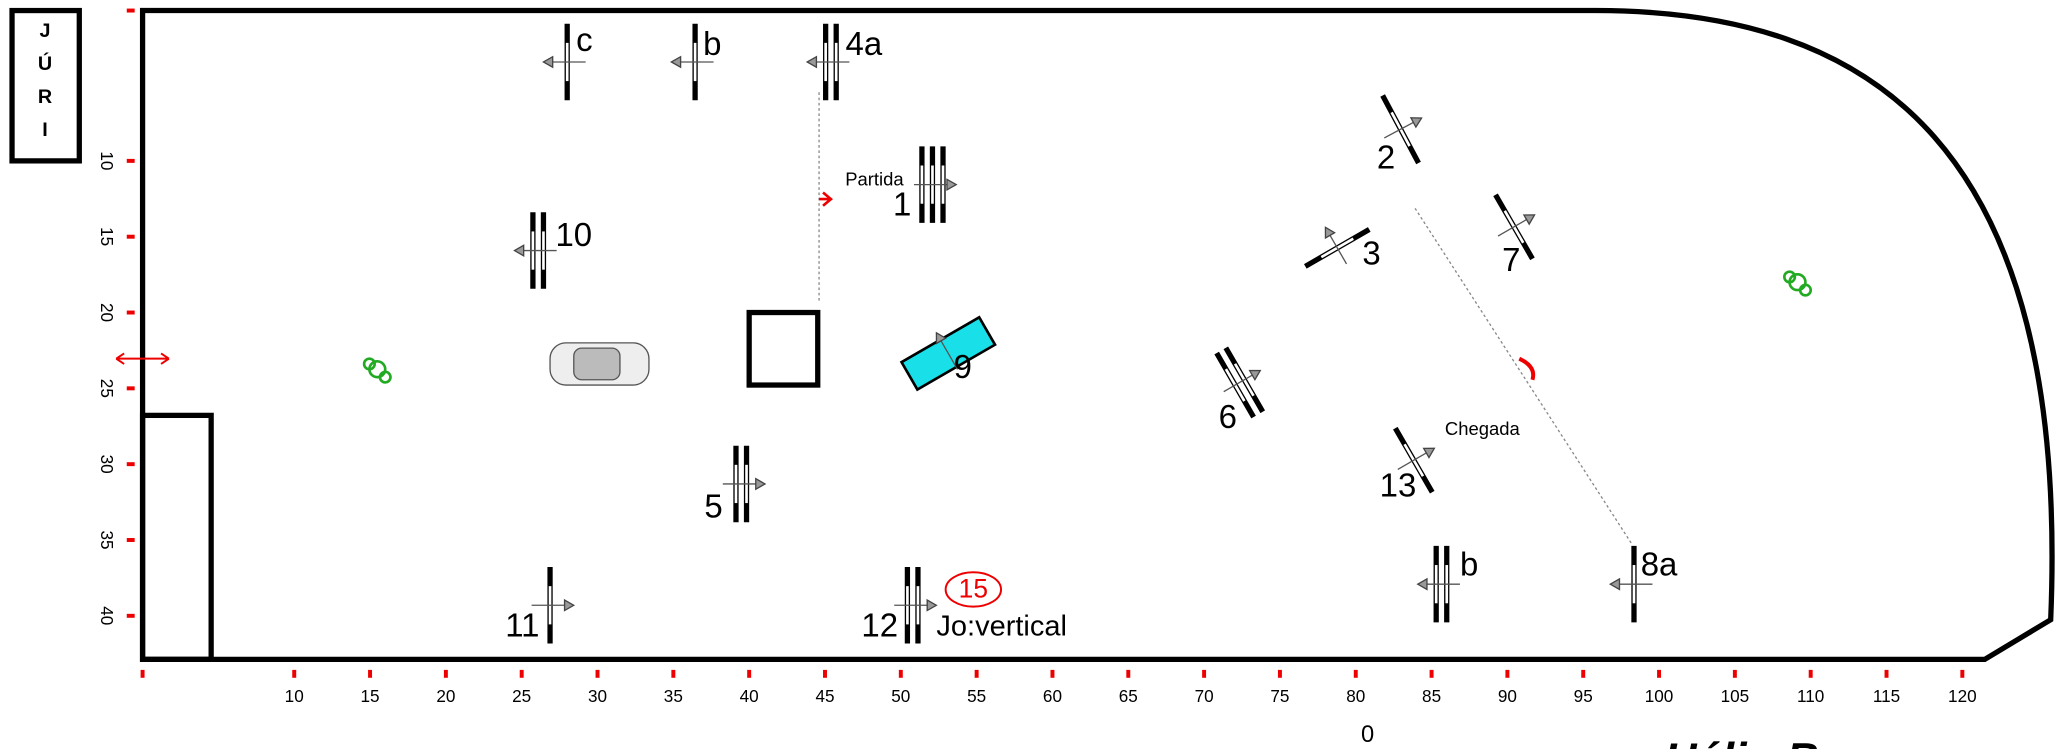 The height and width of the screenshot is (749, 2068). Describe the element at coordinates (45, 31) in the screenshot. I see `jury-letter: J` at that location.